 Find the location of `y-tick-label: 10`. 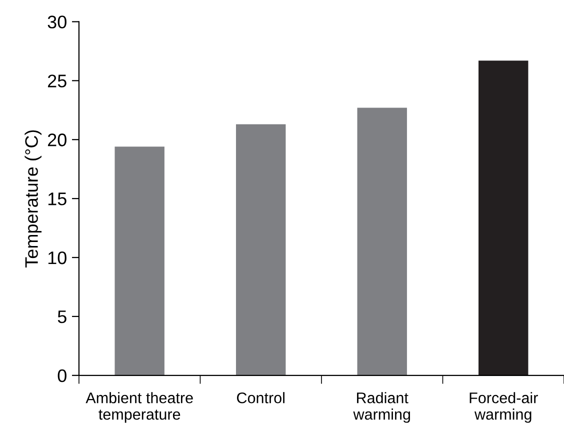

y-tick-label: 10 is located at coordinates (57, 257).